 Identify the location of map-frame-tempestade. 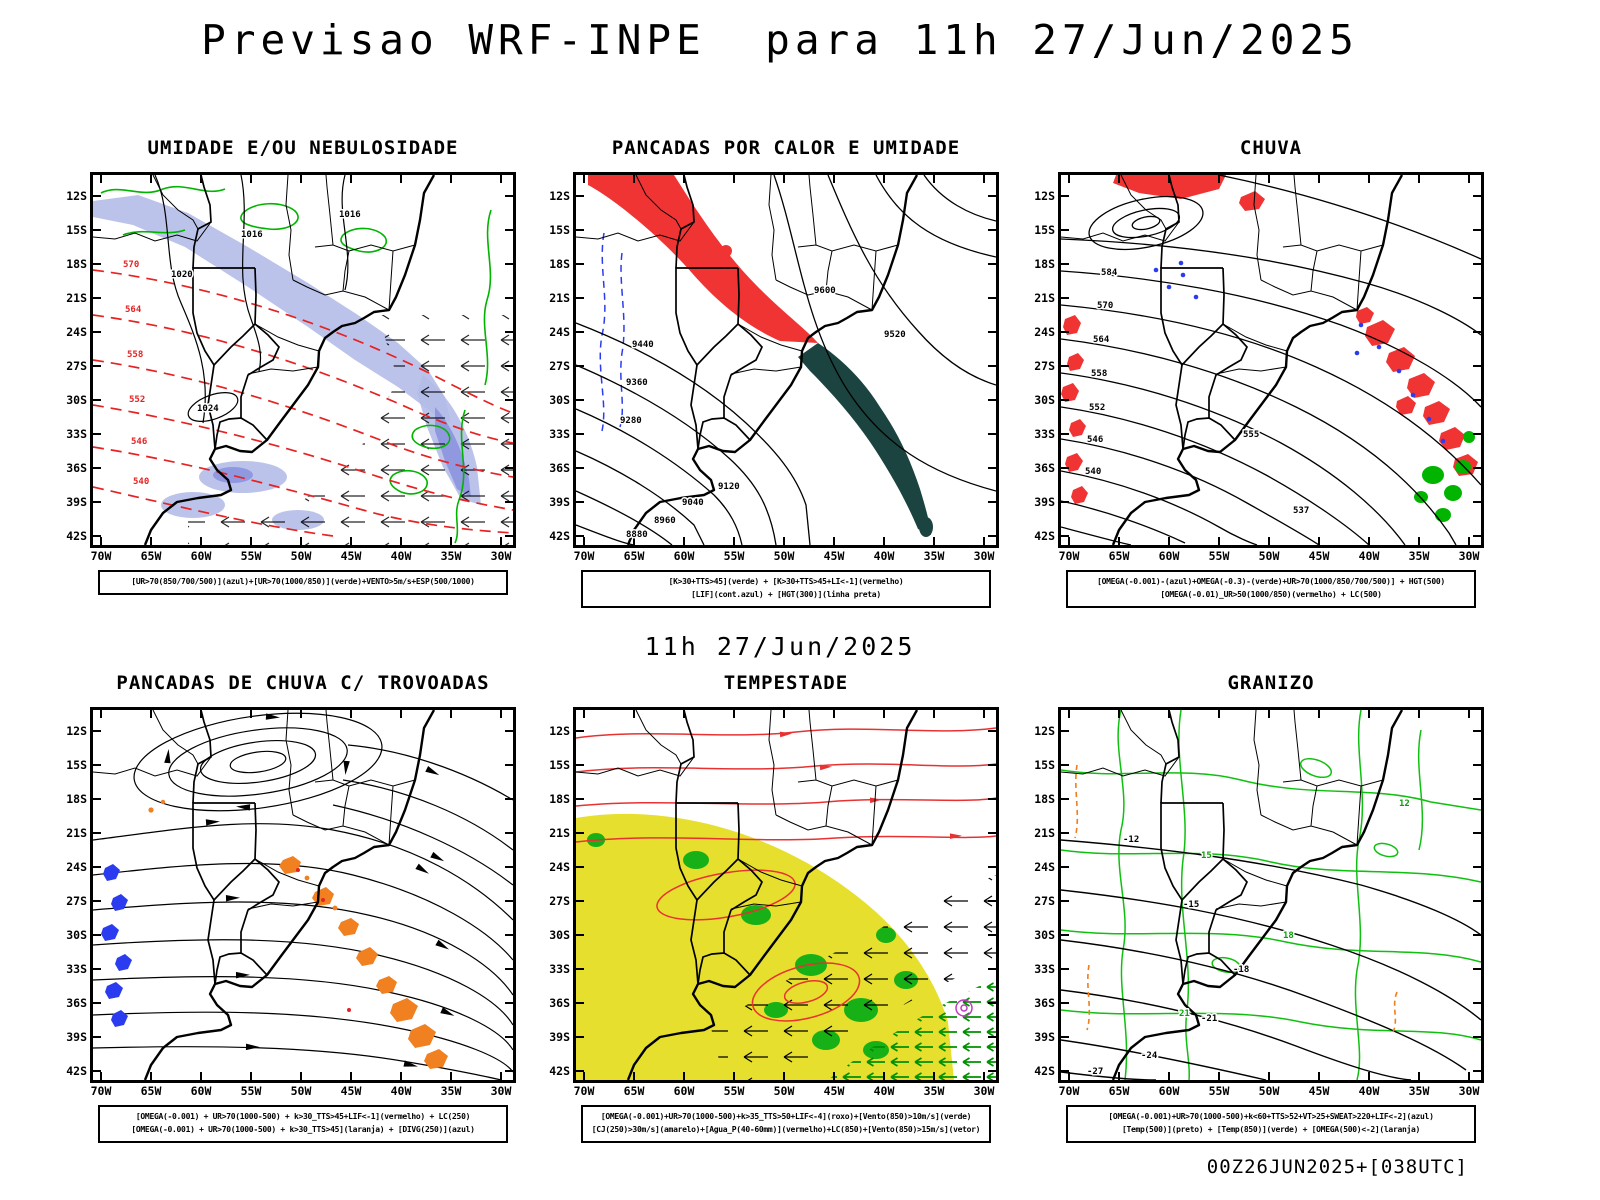
(786, 895).